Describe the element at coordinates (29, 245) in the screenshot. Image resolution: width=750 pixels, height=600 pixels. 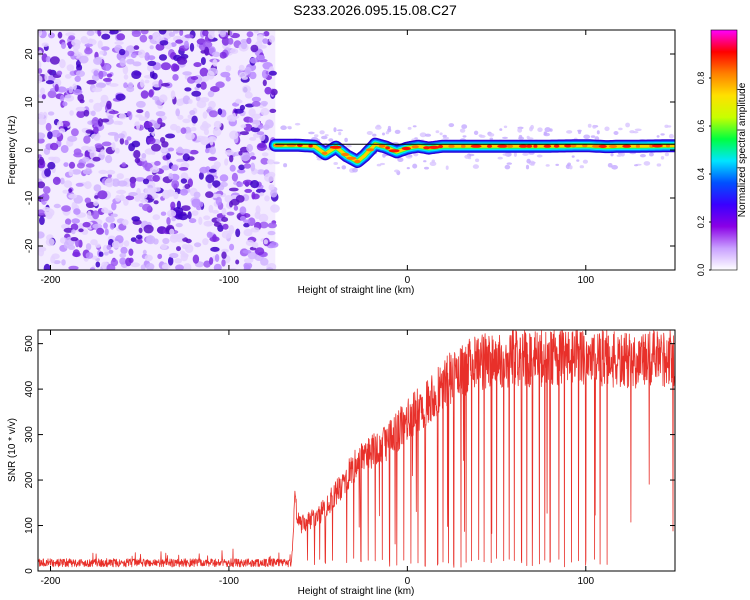
I see `spectrogram-y-tick-label: -20` at that location.